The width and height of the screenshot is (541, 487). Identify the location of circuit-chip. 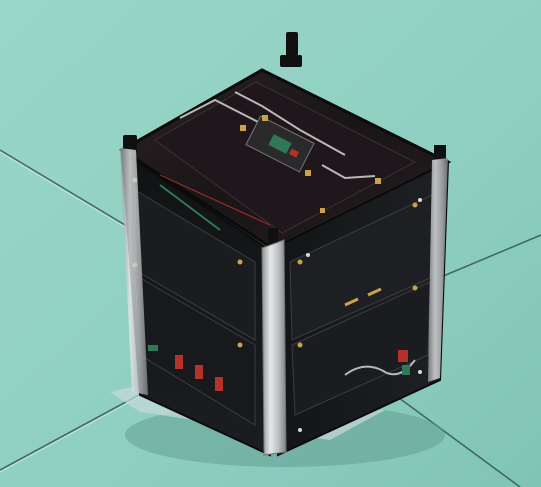
(280, 144).